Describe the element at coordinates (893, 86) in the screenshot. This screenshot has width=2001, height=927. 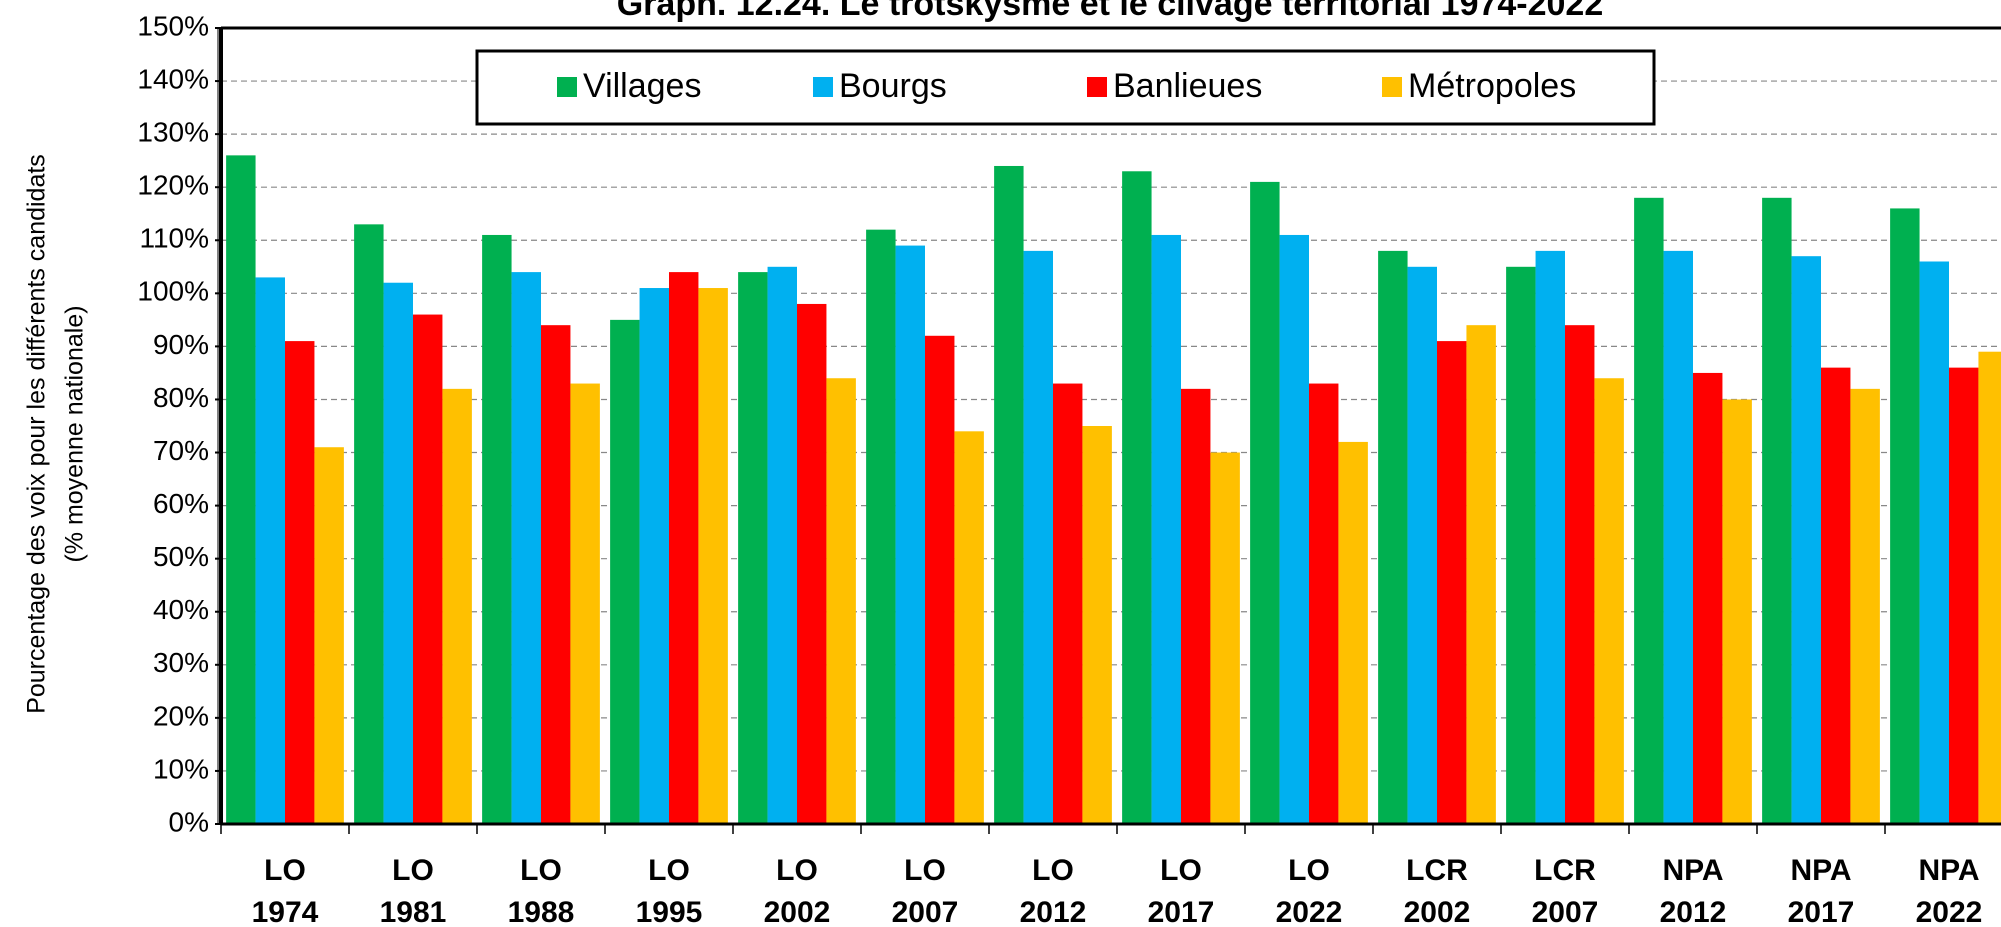
I see `legend-label: Bourgs` at that location.